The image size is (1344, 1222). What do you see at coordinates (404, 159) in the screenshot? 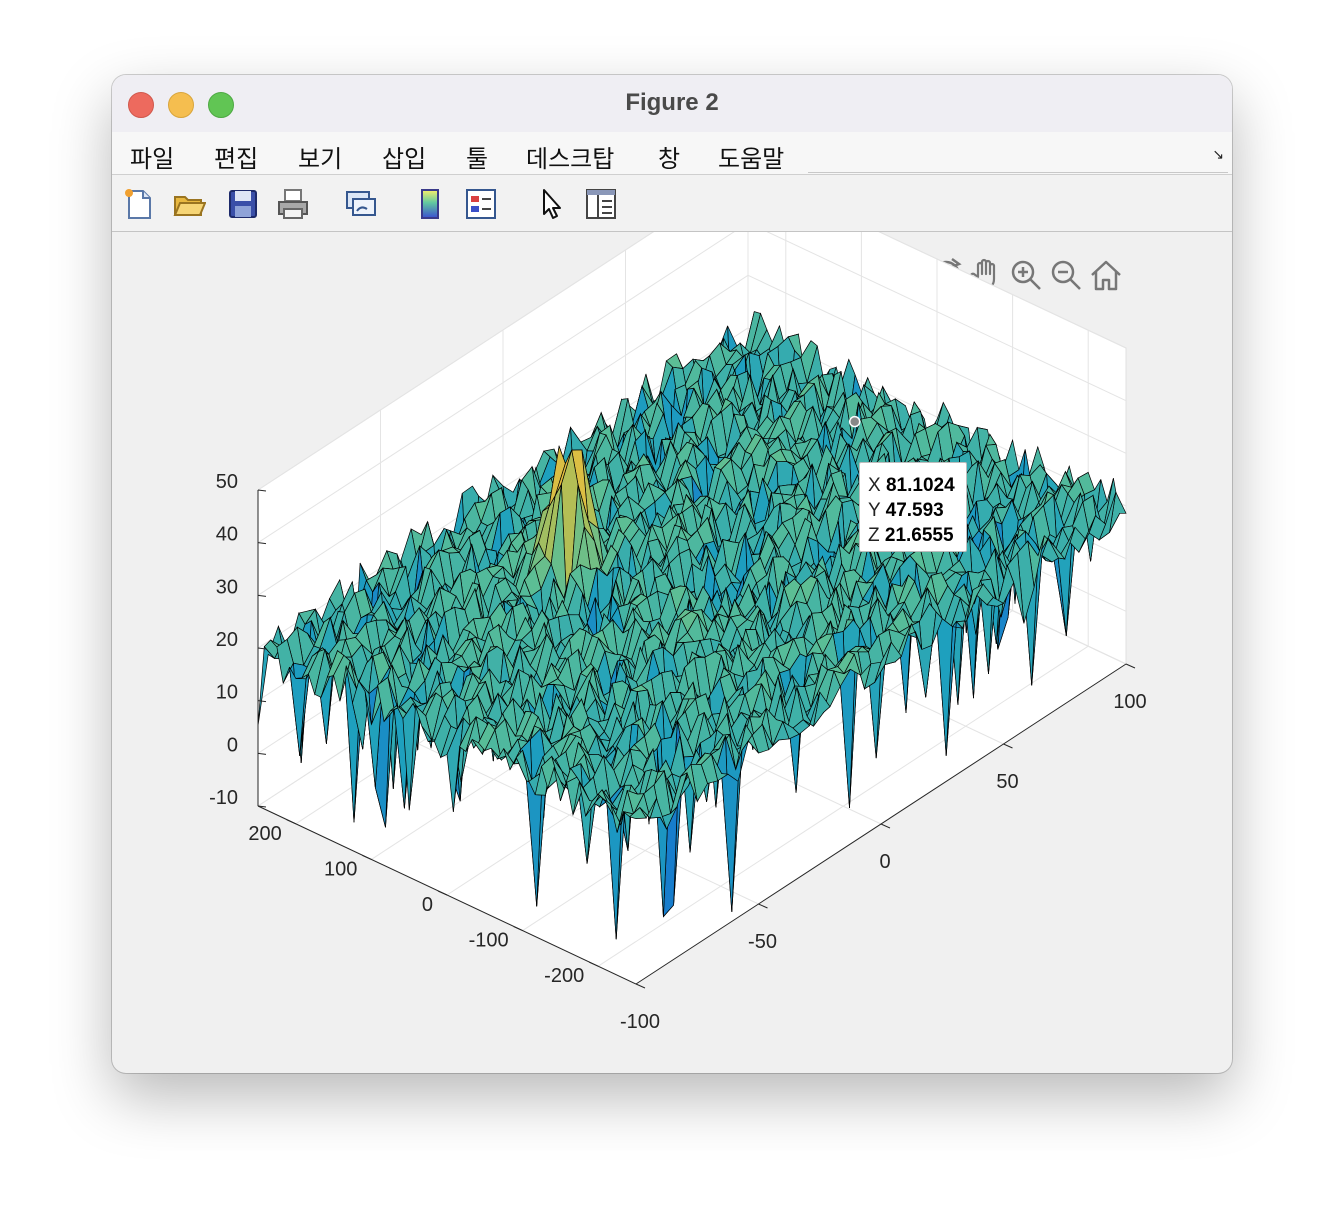
I see `menu-insert: 삽입` at bounding box center [404, 159].